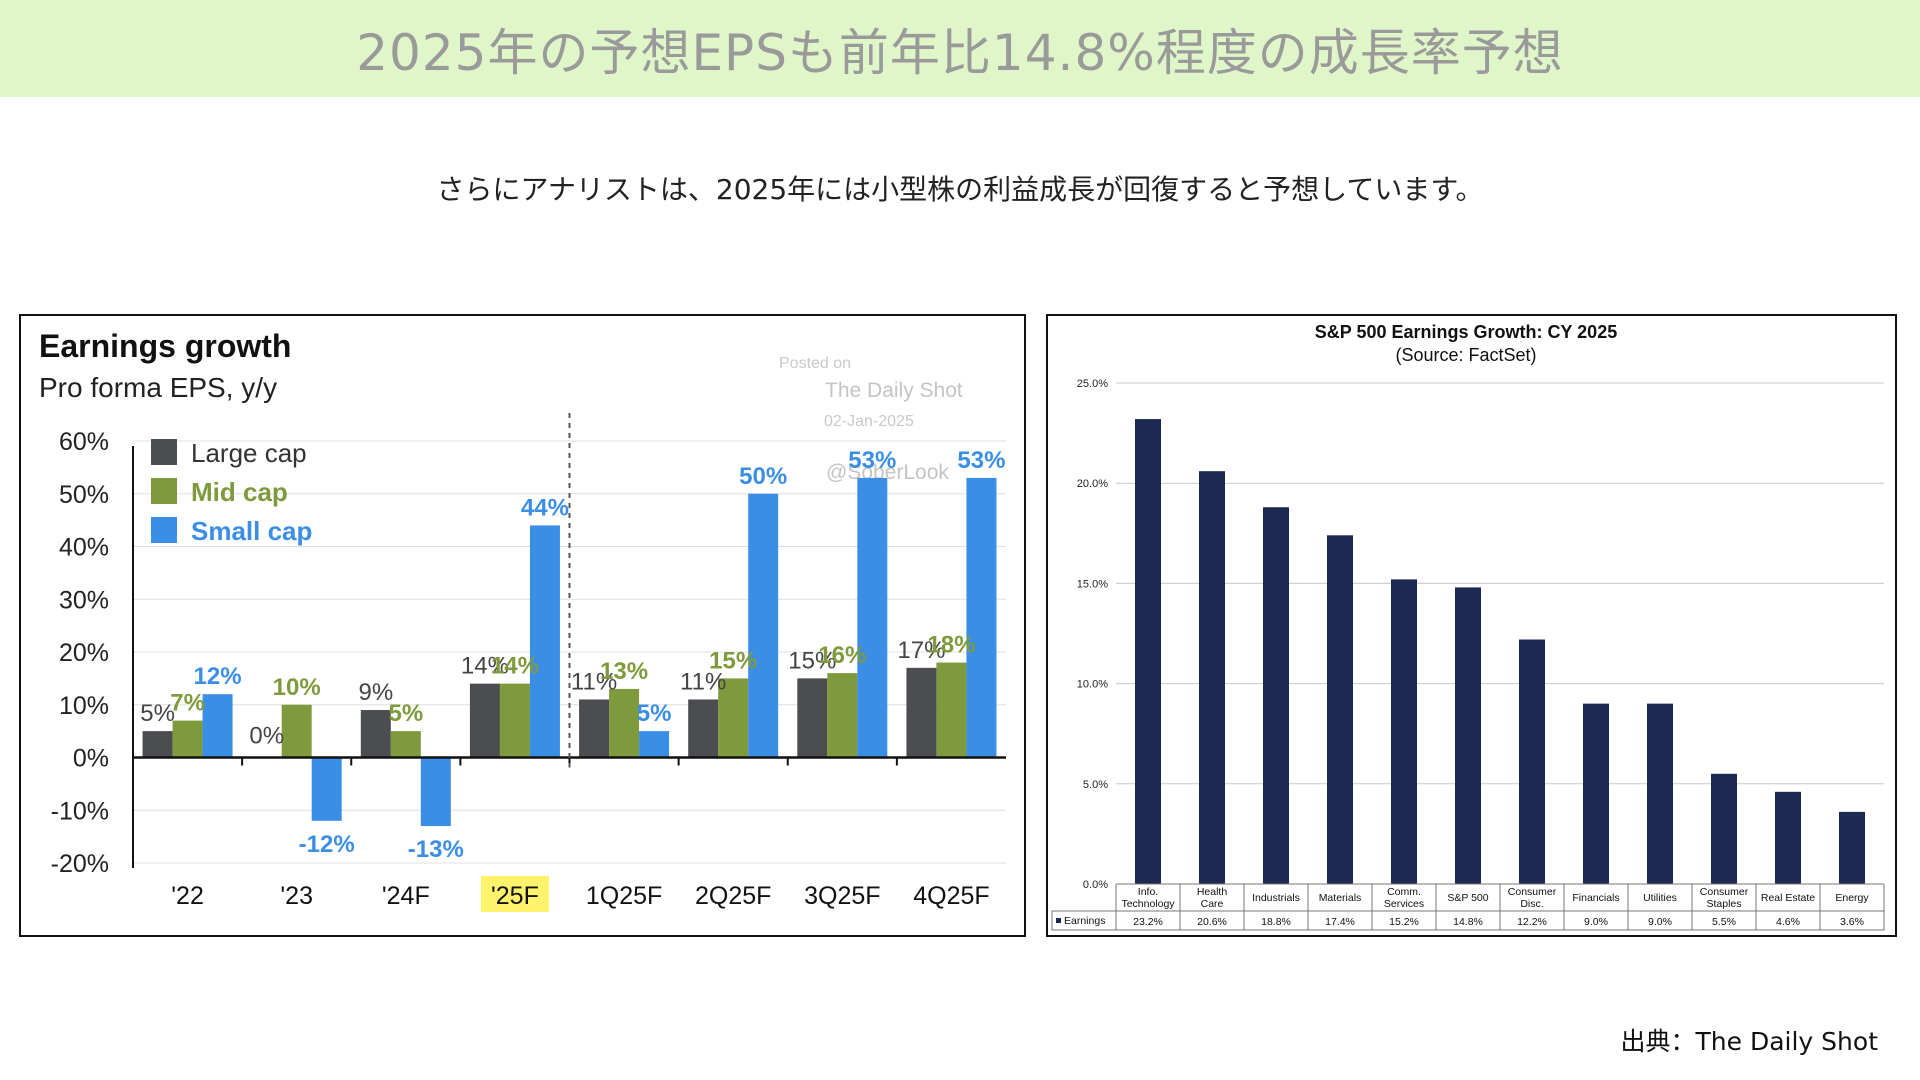 Image resolution: width=1920 pixels, height=1080 pixels. Describe the element at coordinates (84, 600) in the screenshot. I see `y-tick-label: 30%` at that location.